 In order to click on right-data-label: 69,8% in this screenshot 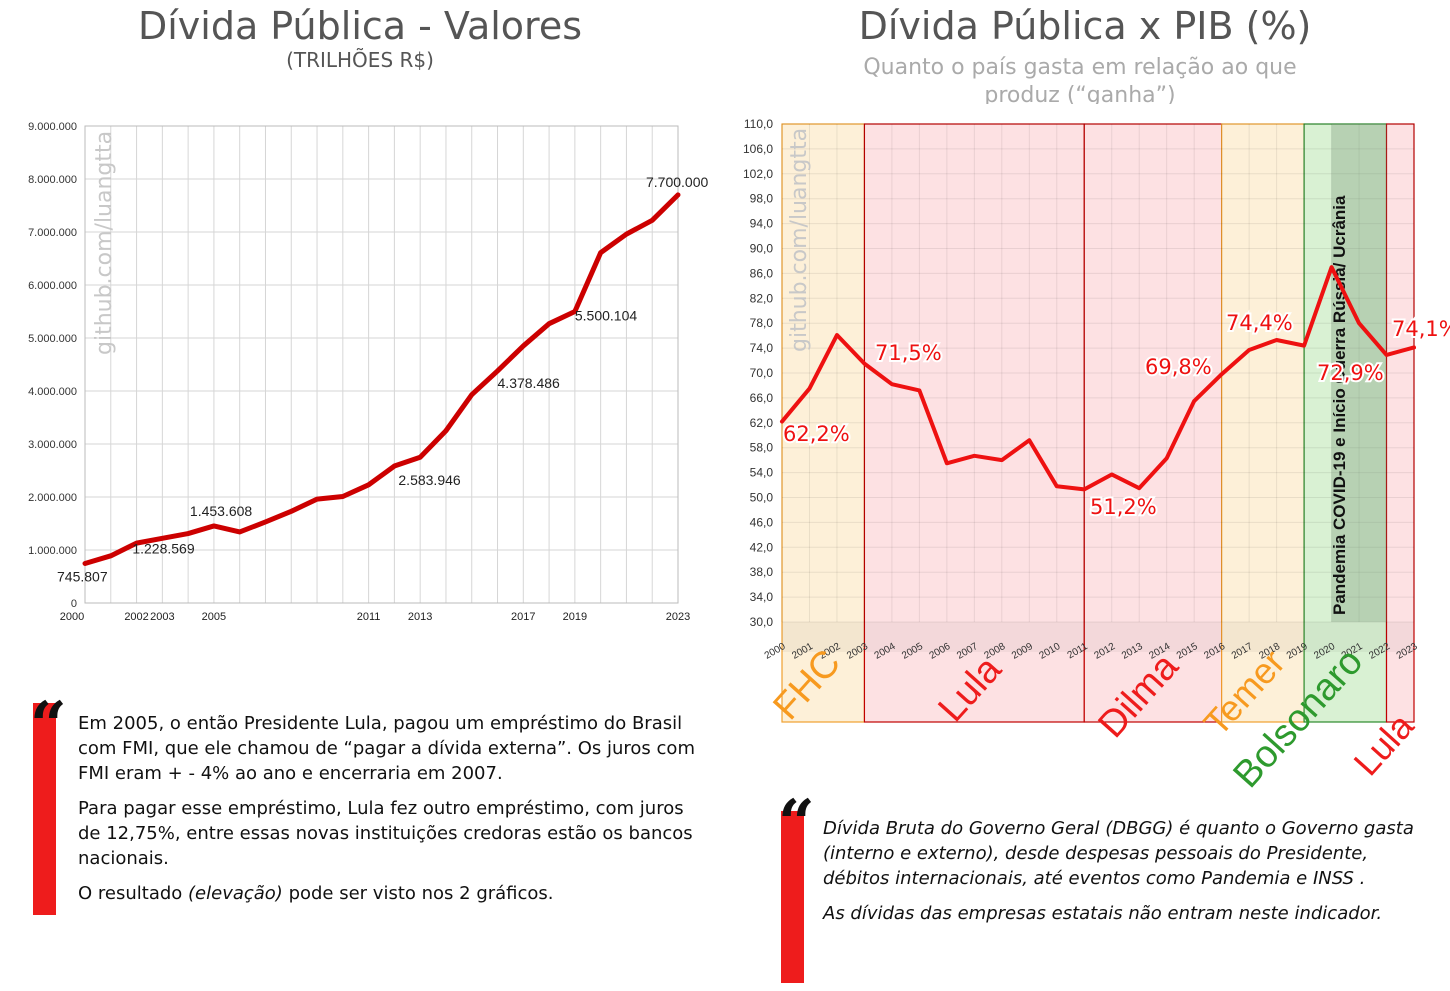, I will do `click(1178, 367)`.